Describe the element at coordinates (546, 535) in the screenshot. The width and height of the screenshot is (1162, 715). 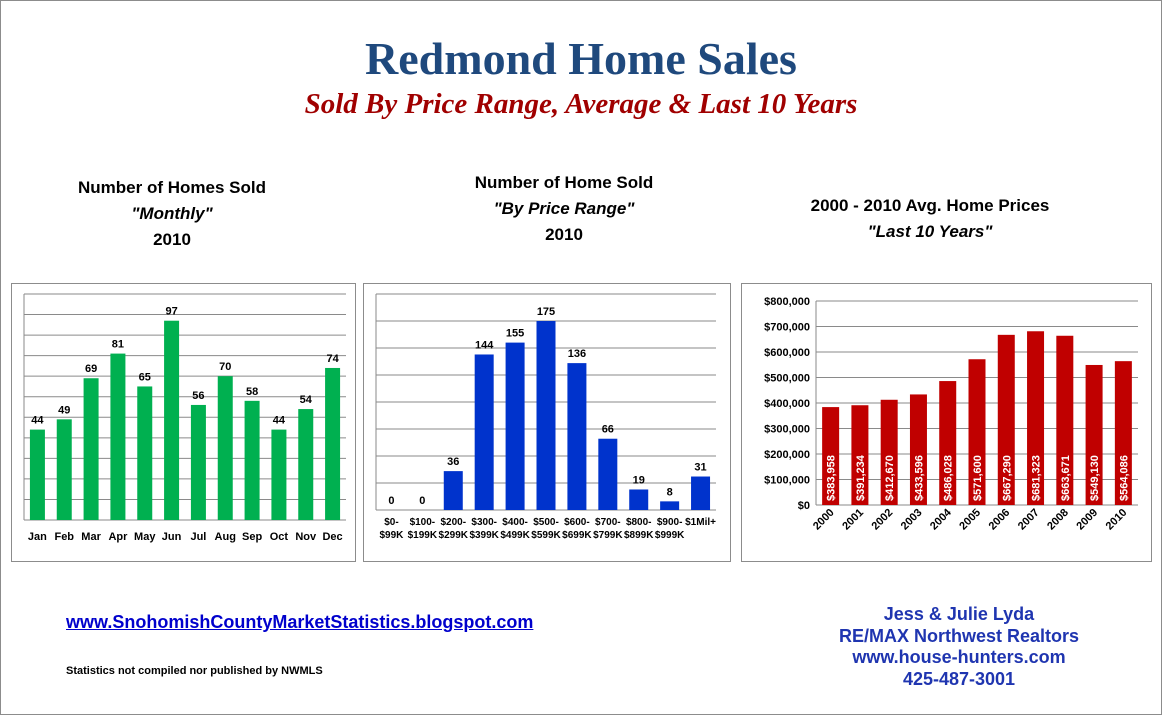
I see `x-tick-label: $599K` at that location.